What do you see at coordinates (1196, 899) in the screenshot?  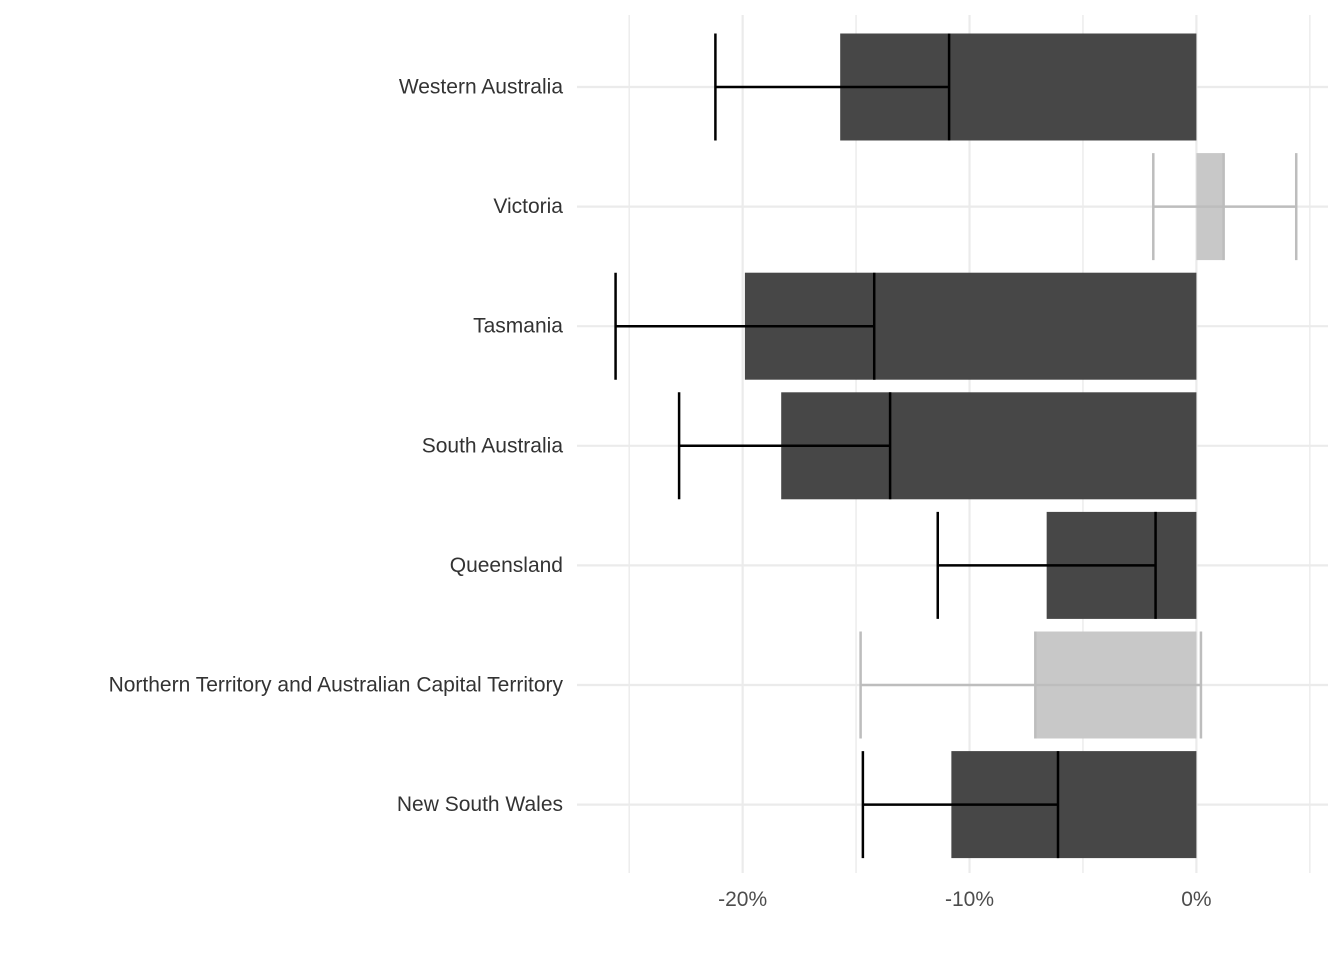 I see `x-tick-label: 0%` at bounding box center [1196, 899].